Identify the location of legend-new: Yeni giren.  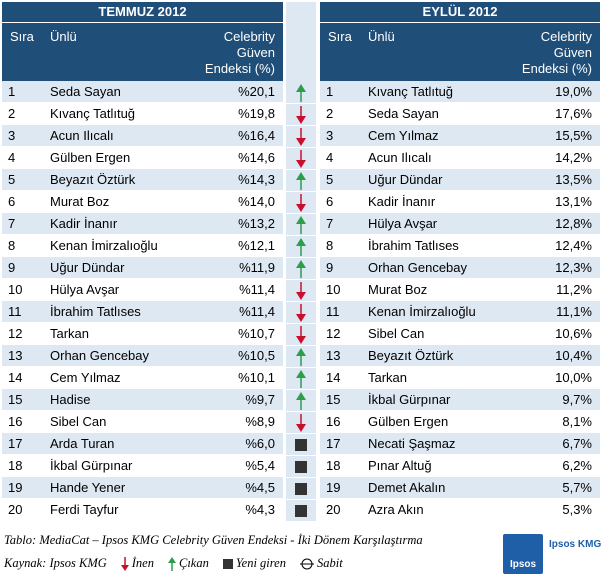
(254, 563).